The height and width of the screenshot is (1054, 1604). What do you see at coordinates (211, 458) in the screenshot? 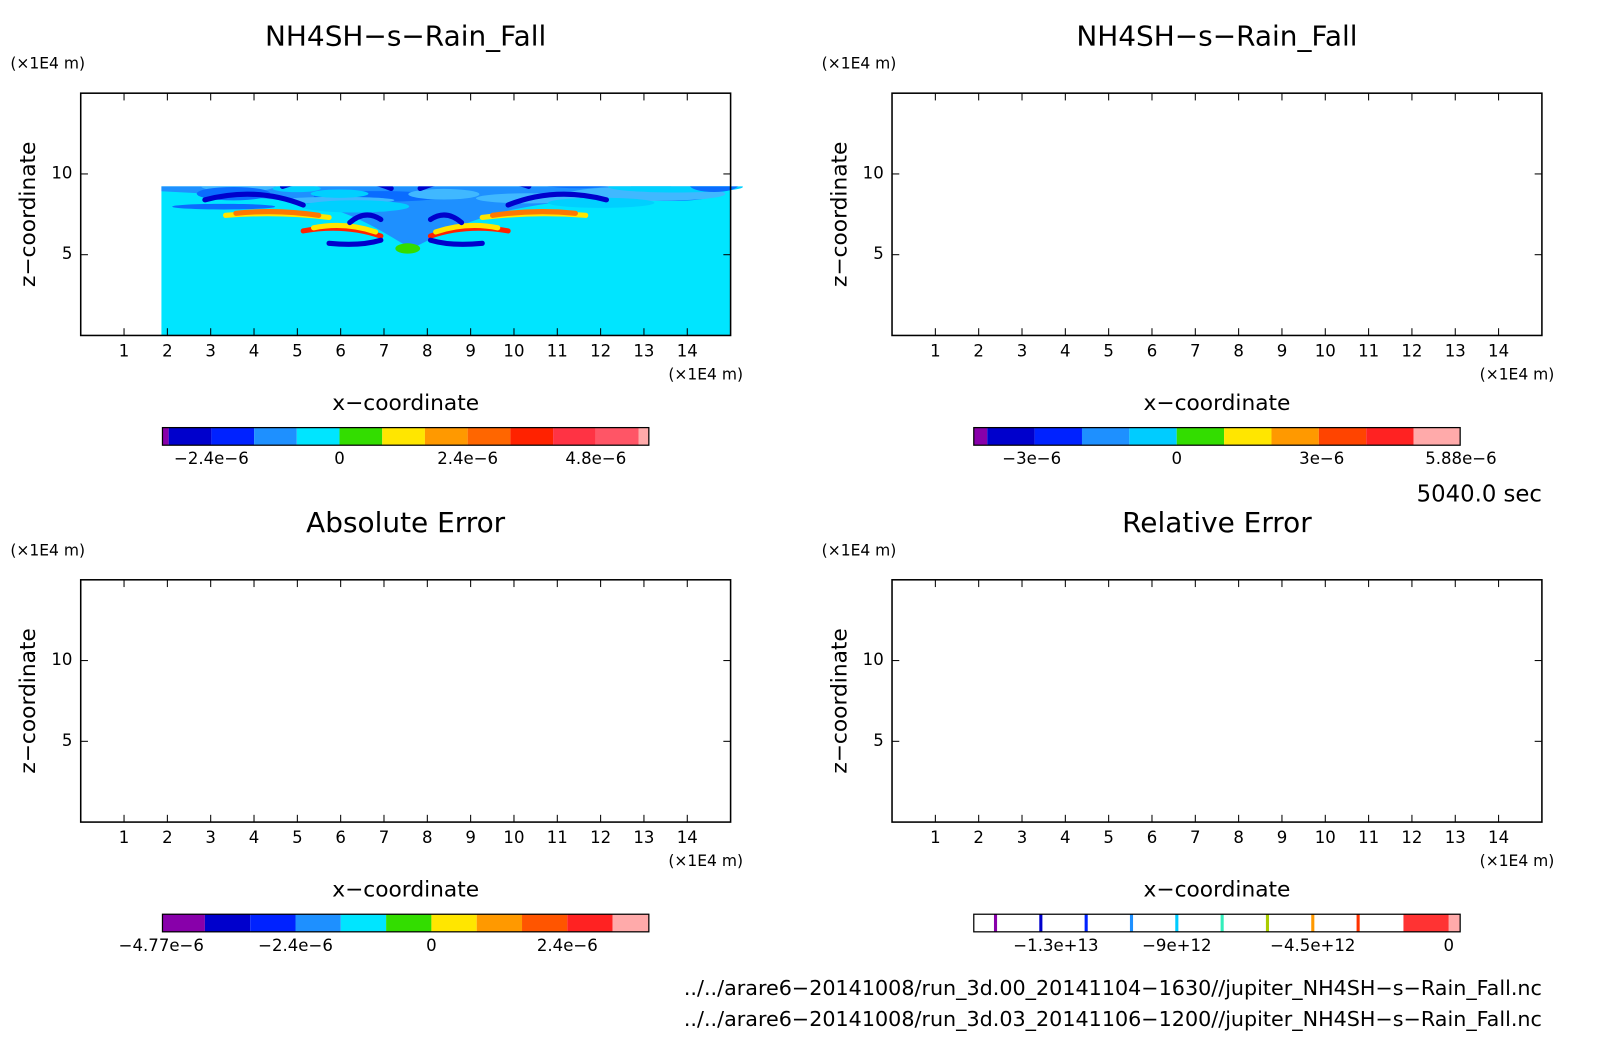
I see `colorbar-tick-label: −2.4e−6` at bounding box center [211, 458].